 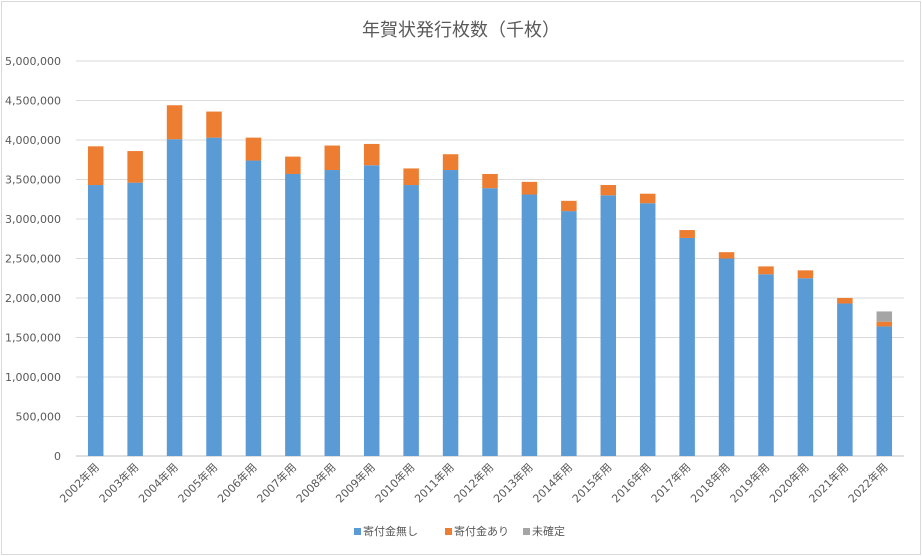 What do you see at coordinates (512, 482) in the screenshot?
I see `x-tick-label: 2013年用` at bounding box center [512, 482].